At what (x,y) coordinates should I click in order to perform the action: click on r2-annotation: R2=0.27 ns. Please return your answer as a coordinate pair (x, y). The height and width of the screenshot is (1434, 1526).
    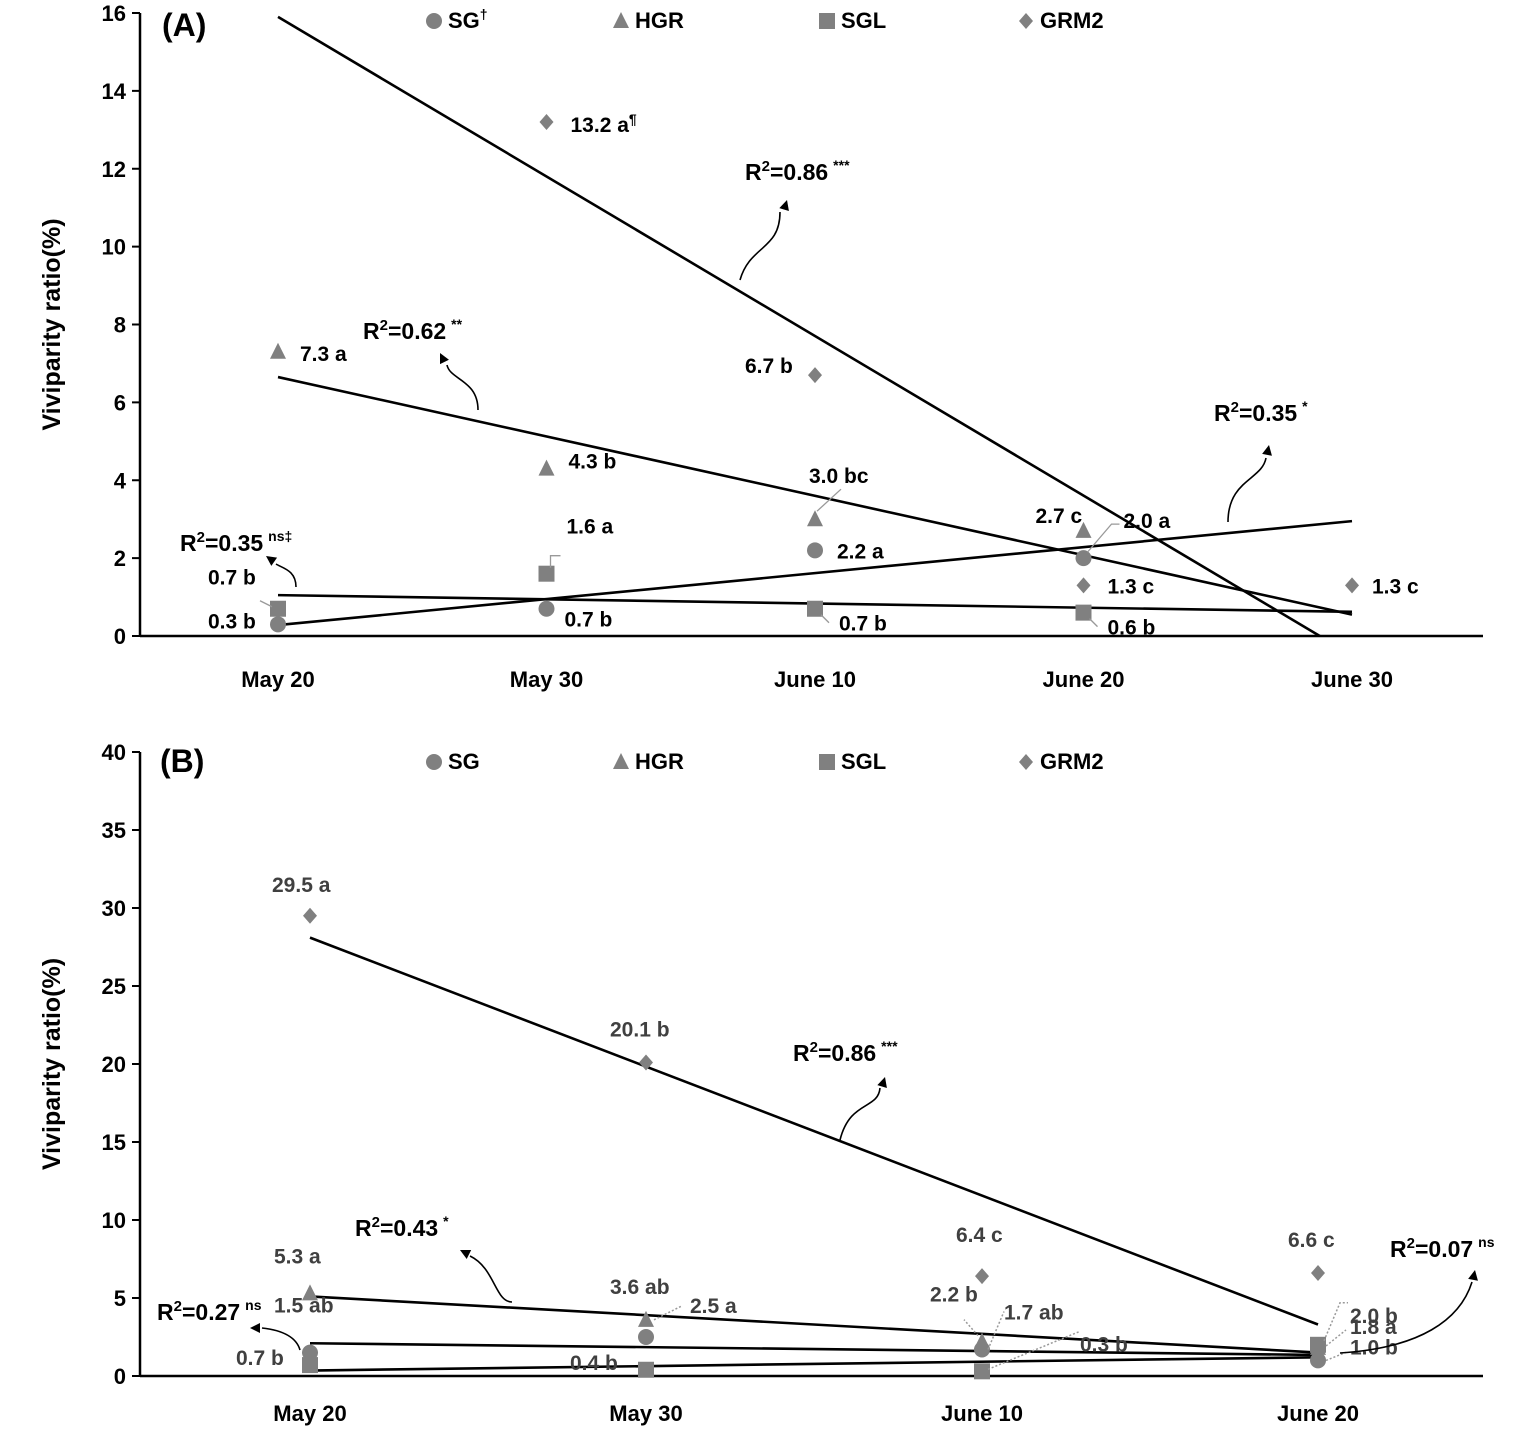
    Looking at the image, I should click on (209, 1311).